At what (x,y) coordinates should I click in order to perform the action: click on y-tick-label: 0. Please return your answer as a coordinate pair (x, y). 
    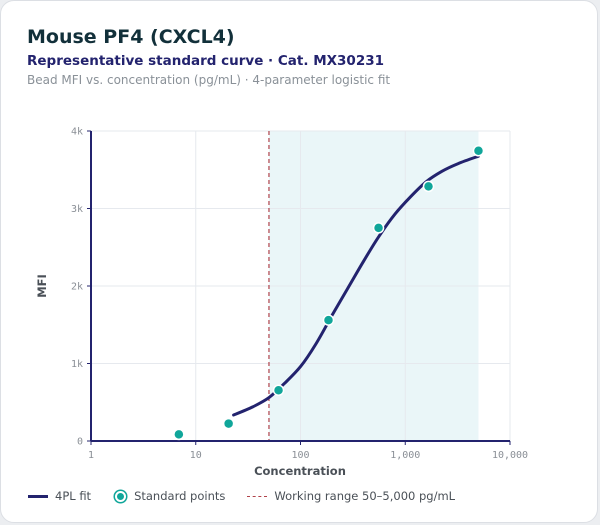
    Looking at the image, I should click on (80, 442).